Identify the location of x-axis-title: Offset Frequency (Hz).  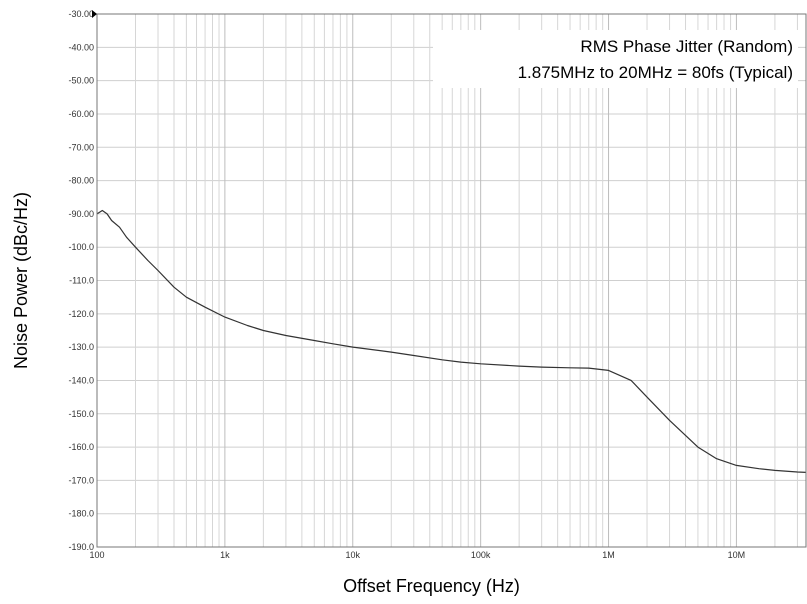
(431, 586).